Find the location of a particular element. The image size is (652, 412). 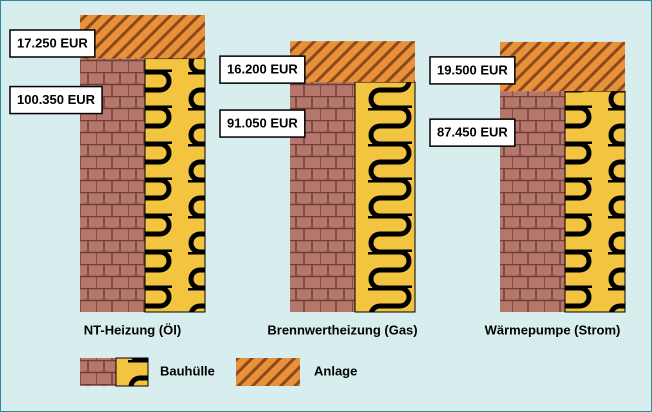

legend-label: Bauhülle is located at coordinates (187, 370).